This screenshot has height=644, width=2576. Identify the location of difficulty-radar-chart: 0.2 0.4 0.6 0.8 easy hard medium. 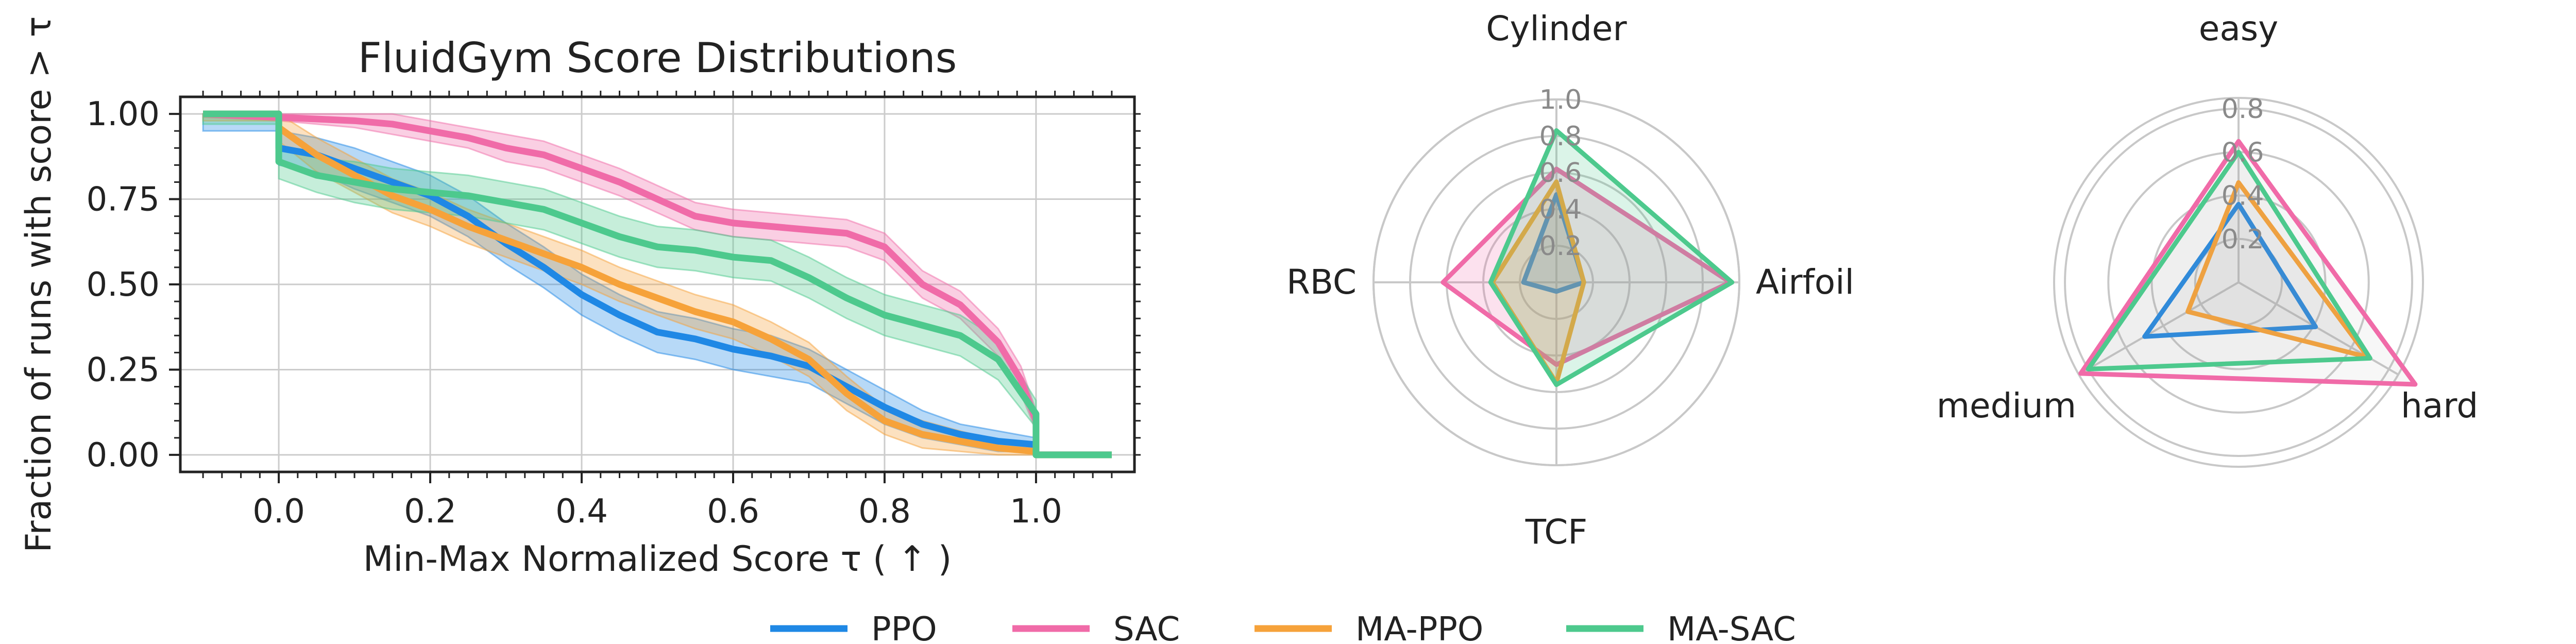
(2207, 238).